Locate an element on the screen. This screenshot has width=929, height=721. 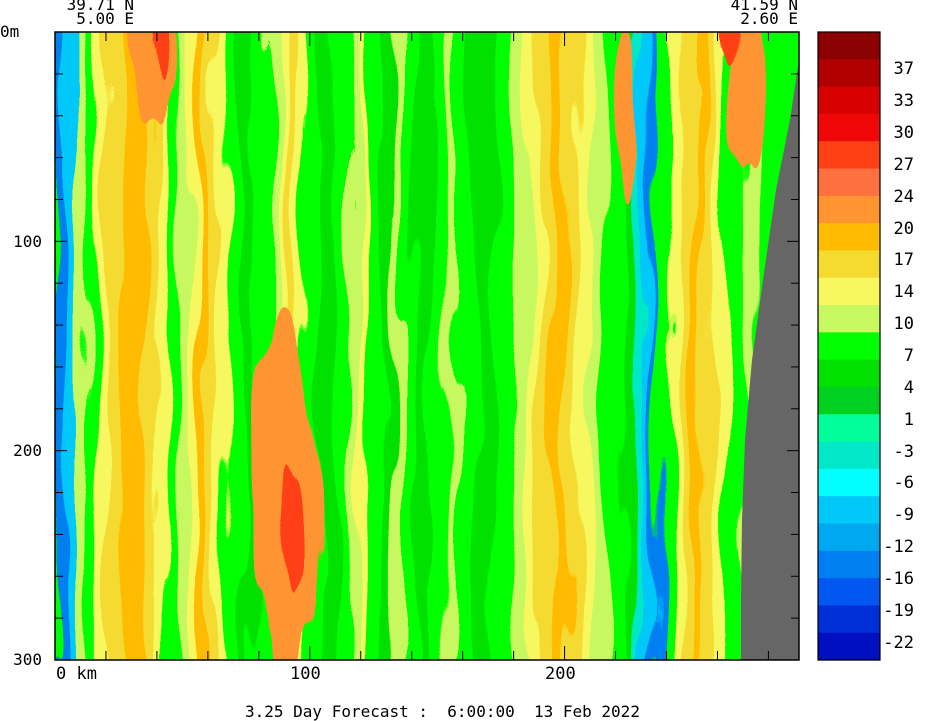
colorbar-label: 4 is located at coordinates (908, 387).